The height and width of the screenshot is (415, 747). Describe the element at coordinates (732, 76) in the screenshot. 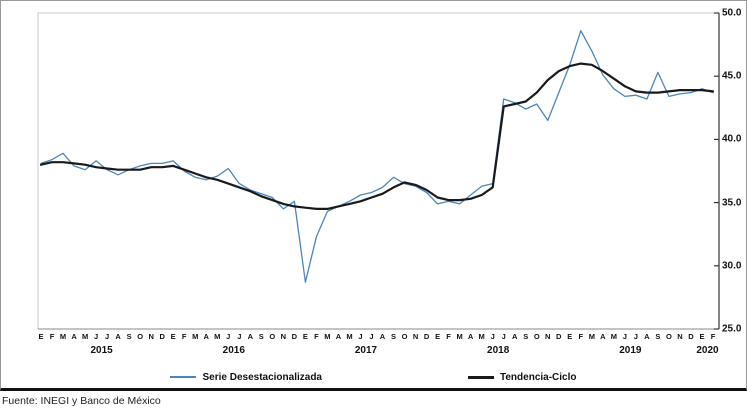

I see `y-tick-label: 45.0` at that location.